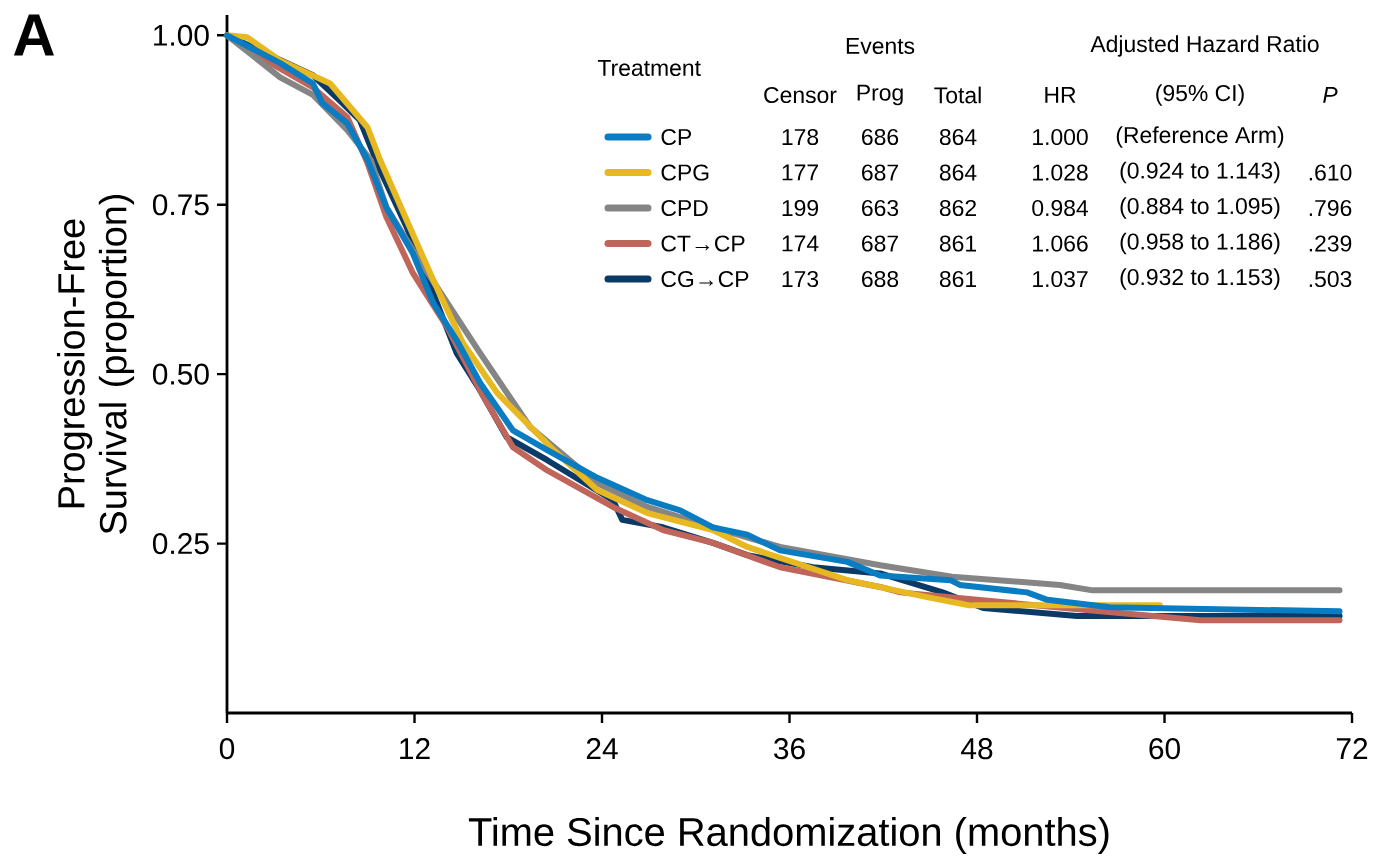 The height and width of the screenshot is (859, 1378). What do you see at coordinates (1200, 279) in the screenshot?
I see `annotation: (0.932 to 1.153)` at bounding box center [1200, 279].